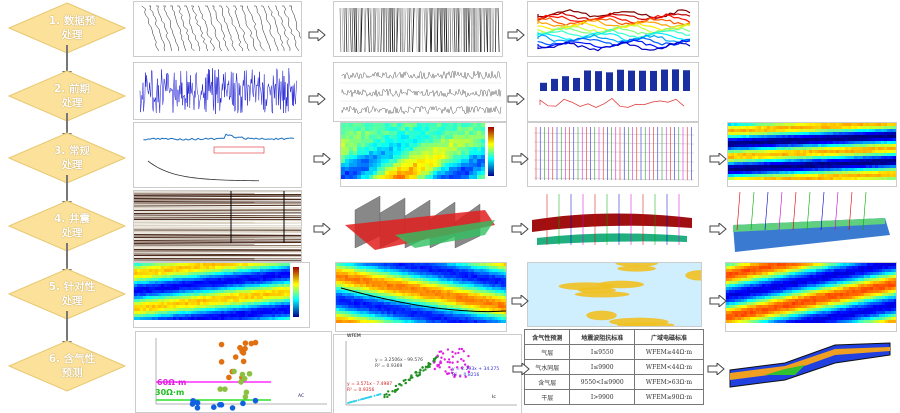 This screenshot has height=413, width=900. I want to click on eq-red-text: y = 3.571x - 7.4987, so click(370, 384).